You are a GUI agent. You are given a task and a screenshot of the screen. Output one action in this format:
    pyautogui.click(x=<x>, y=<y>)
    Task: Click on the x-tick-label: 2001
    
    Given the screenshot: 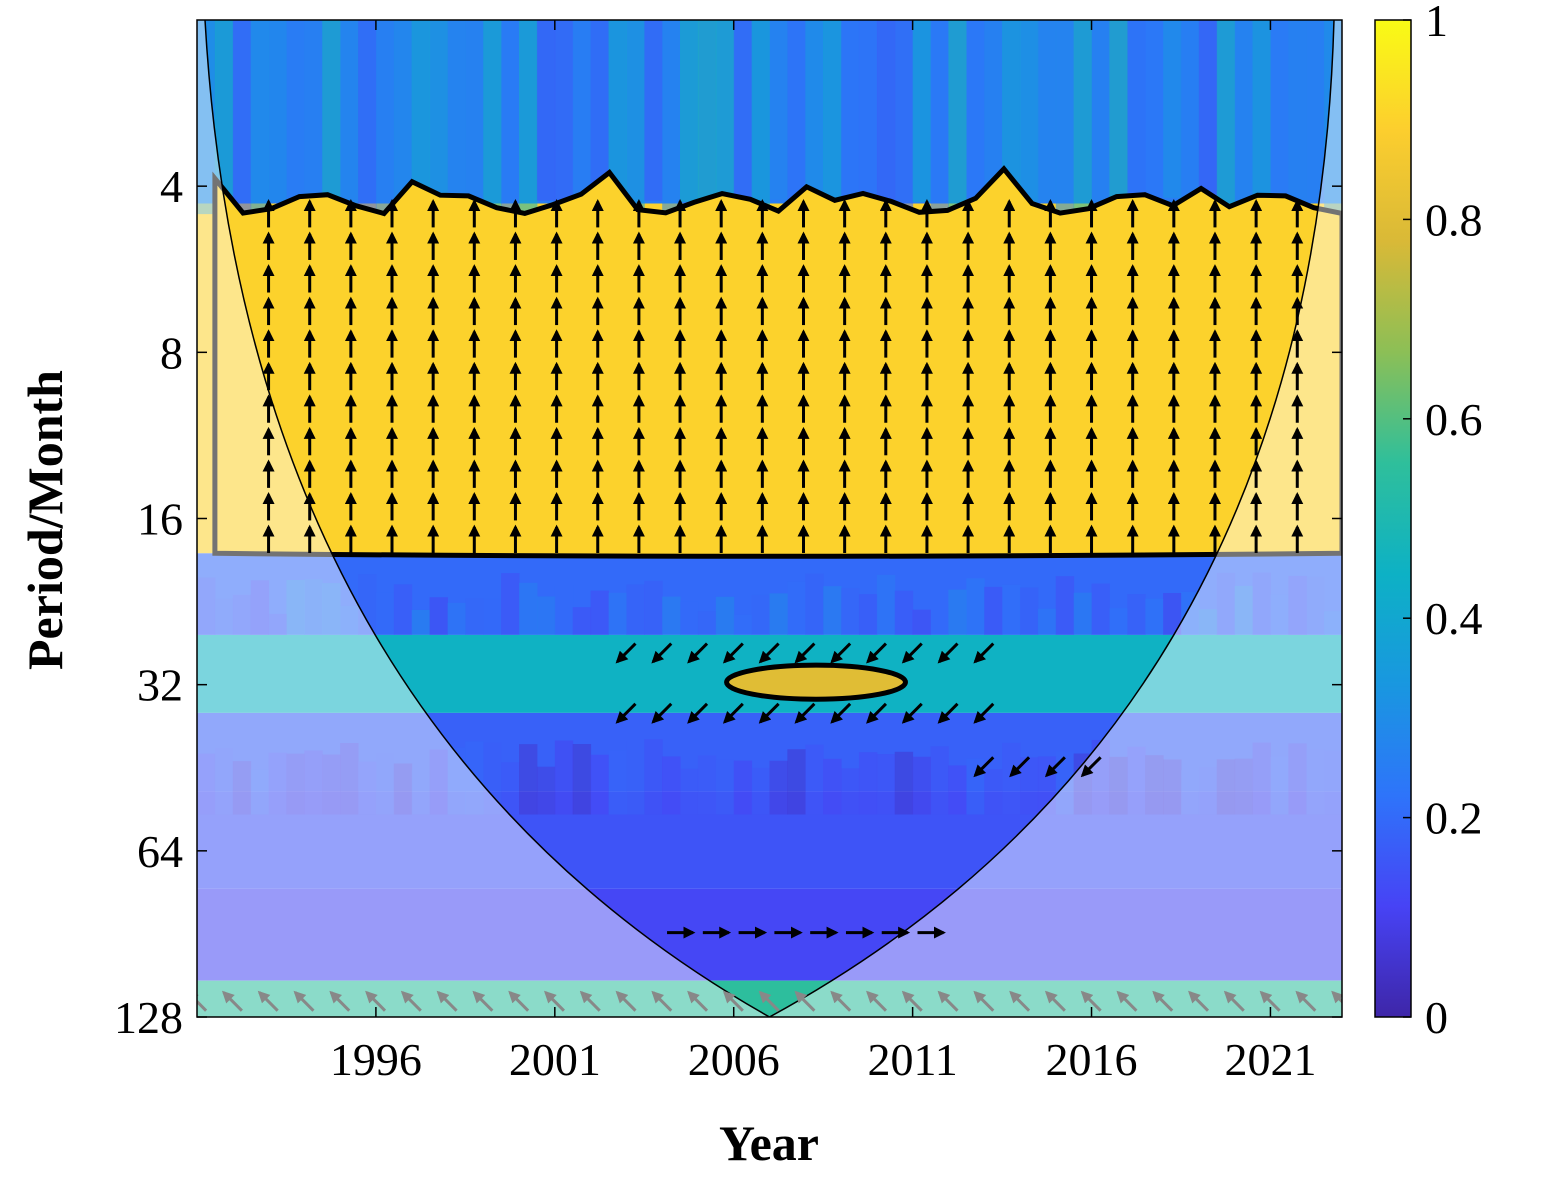 What is the action you would take?
    pyautogui.click(x=555, y=1059)
    